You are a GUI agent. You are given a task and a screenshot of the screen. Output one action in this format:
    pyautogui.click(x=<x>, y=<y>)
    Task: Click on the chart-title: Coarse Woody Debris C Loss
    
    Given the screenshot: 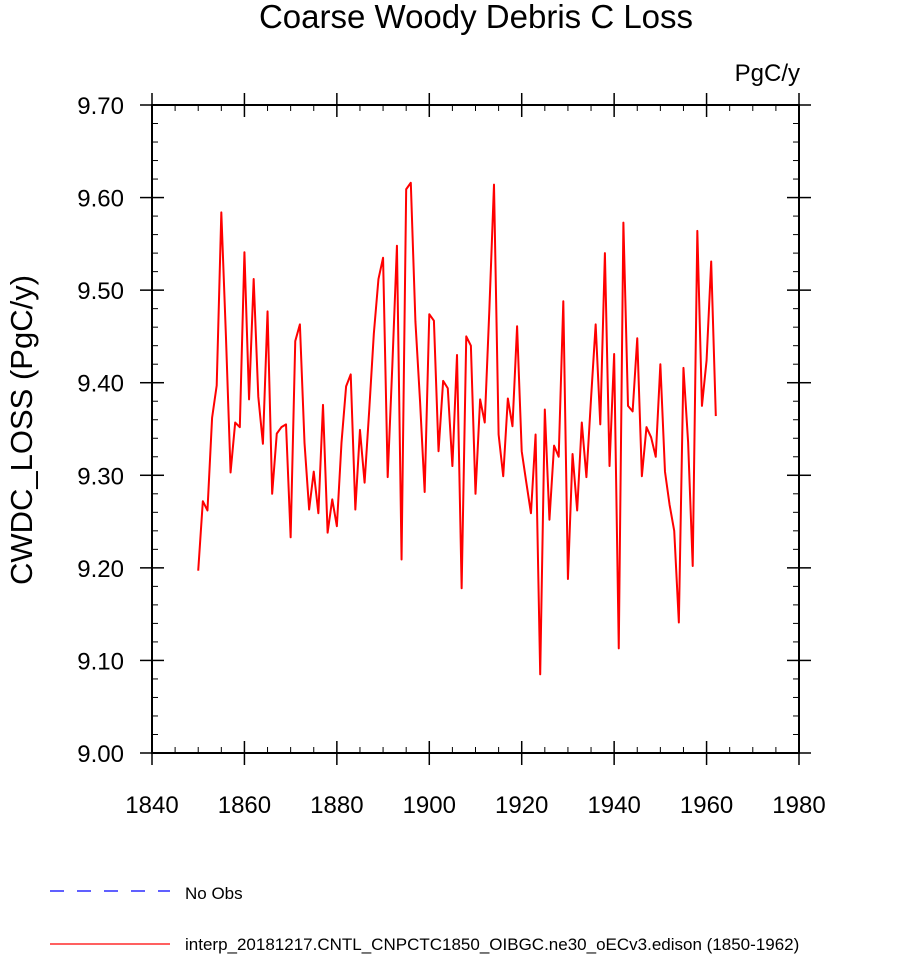 What is the action you would take?
    pyautogui.click(x=476, y=17)
    